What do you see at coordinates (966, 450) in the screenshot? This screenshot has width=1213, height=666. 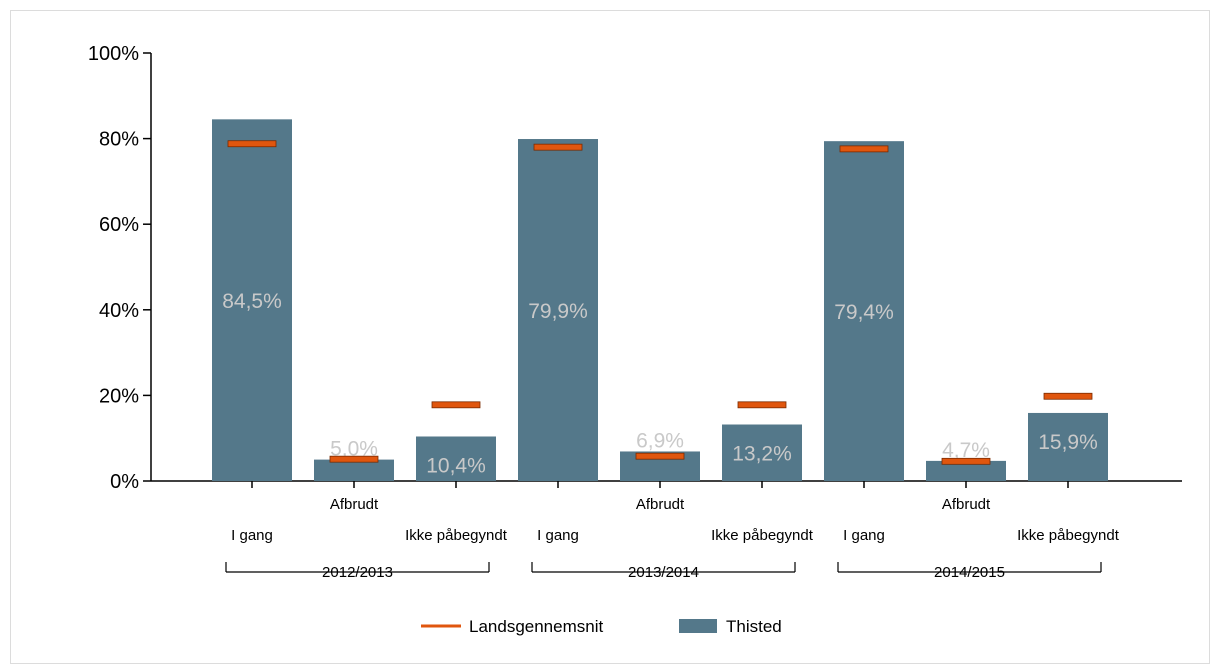 I see `bar-value-label: 4,7%` at bounding box center [966, 450].